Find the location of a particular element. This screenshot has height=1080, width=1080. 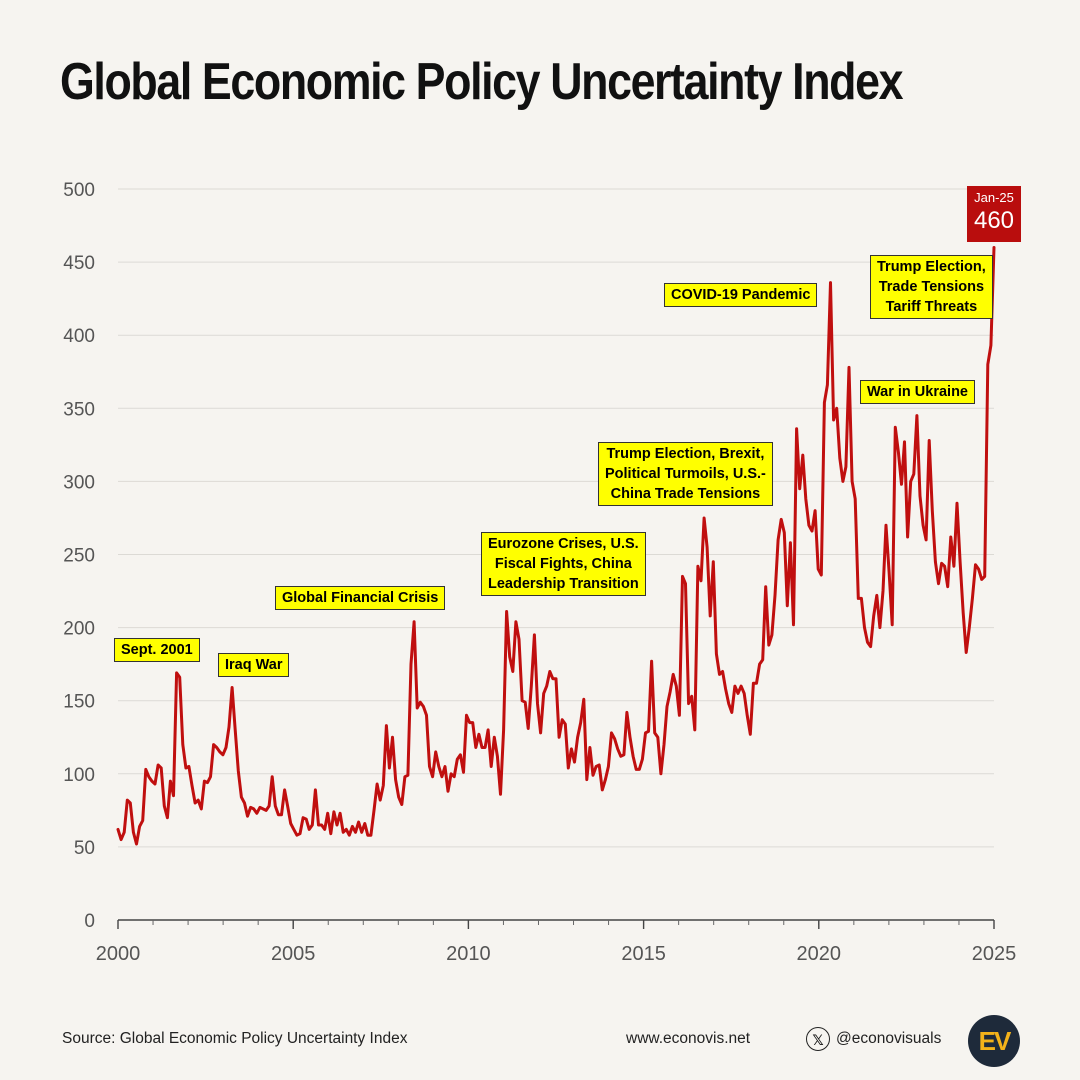

last-value-month: Jan-25 is located at coordinates (994, 197).